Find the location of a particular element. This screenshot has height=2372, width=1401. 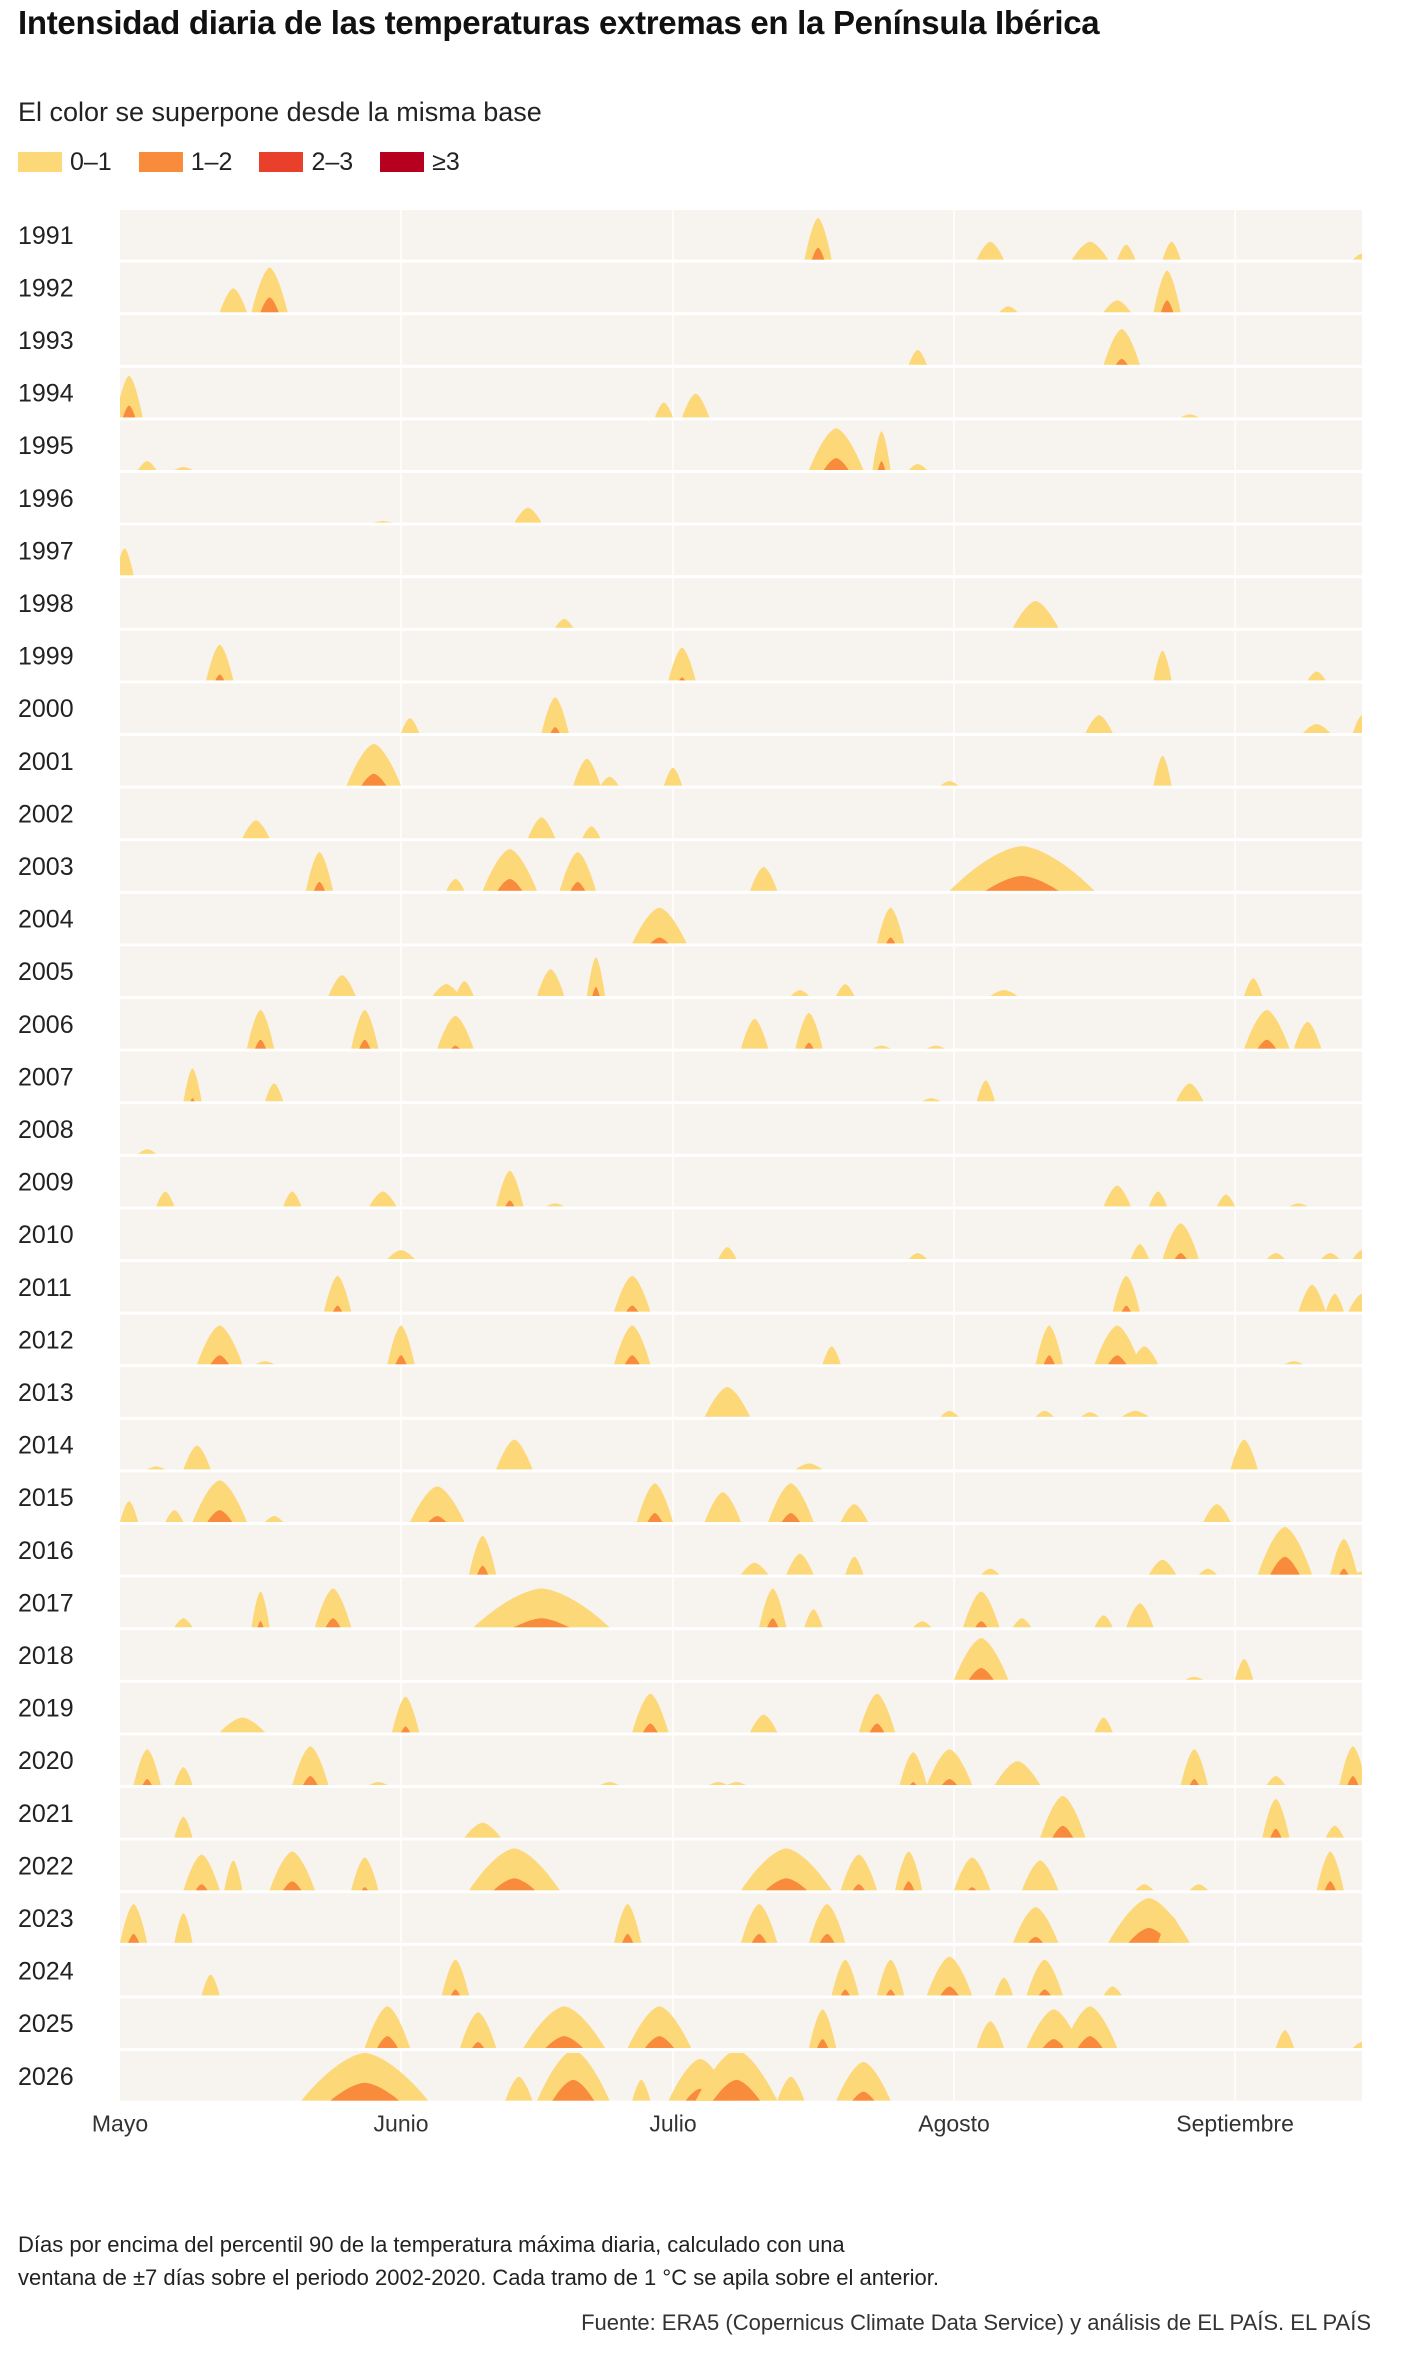

year-label: 2016 is located at coordinates (46, 1551).